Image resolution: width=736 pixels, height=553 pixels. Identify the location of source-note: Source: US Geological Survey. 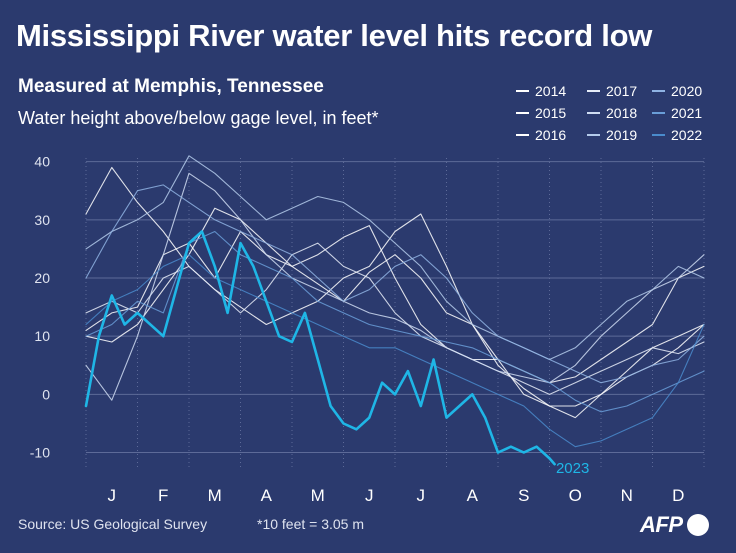
(113, 524).